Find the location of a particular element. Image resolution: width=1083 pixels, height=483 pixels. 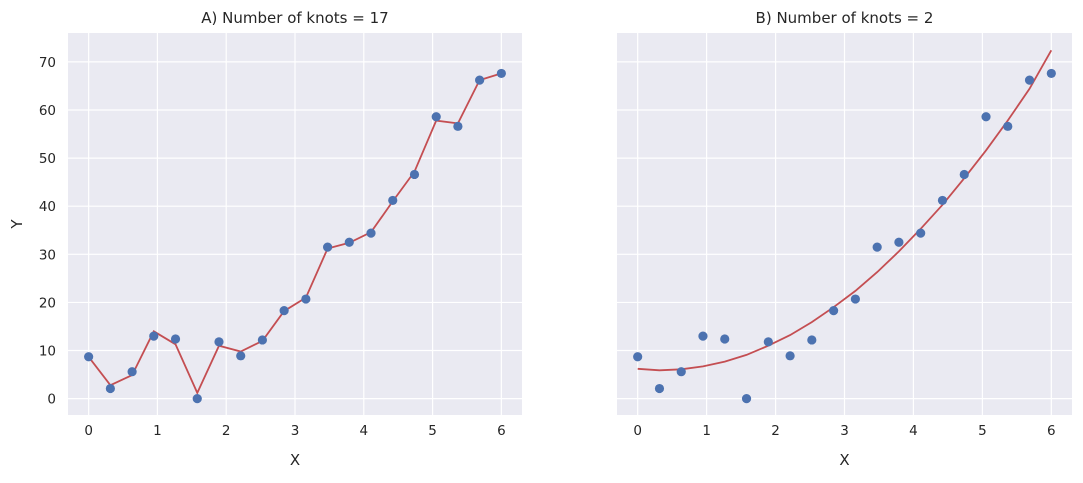

y-tick-label: 30 is located at coordinates (47, 255).